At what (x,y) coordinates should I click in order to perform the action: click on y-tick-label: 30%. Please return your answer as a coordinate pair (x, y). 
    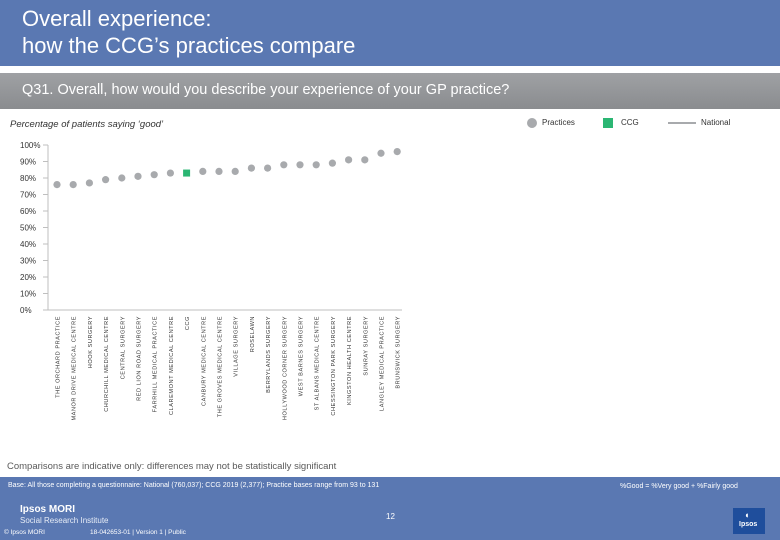
    Looking at the image, I should click on (28, 261).